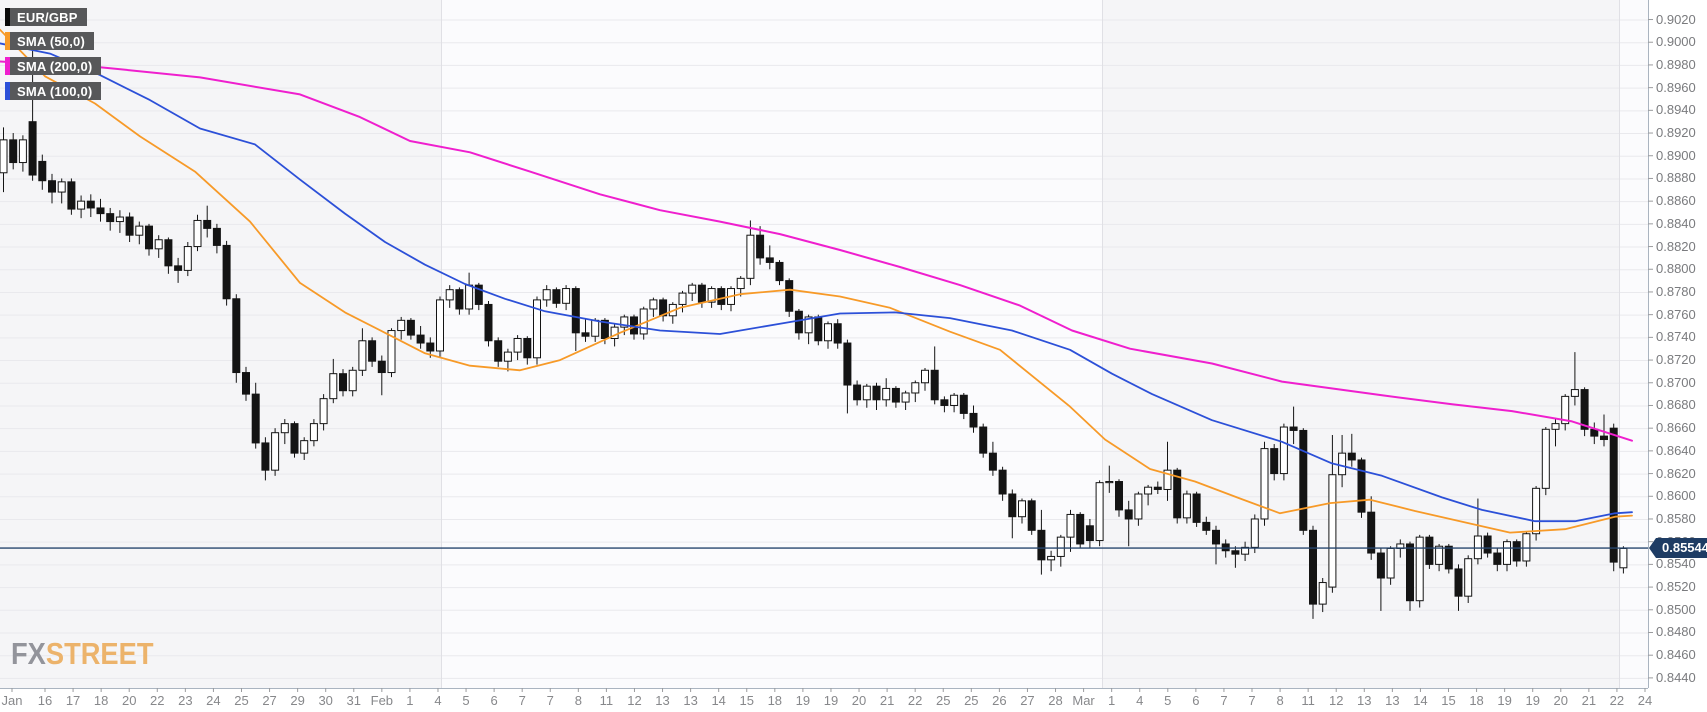 Image resolution: width=1707 pixels, height=712 pixels. Describe the element at coordinates (353, 700) in the screenshot. I see `date-axis-label: 31` at that location.